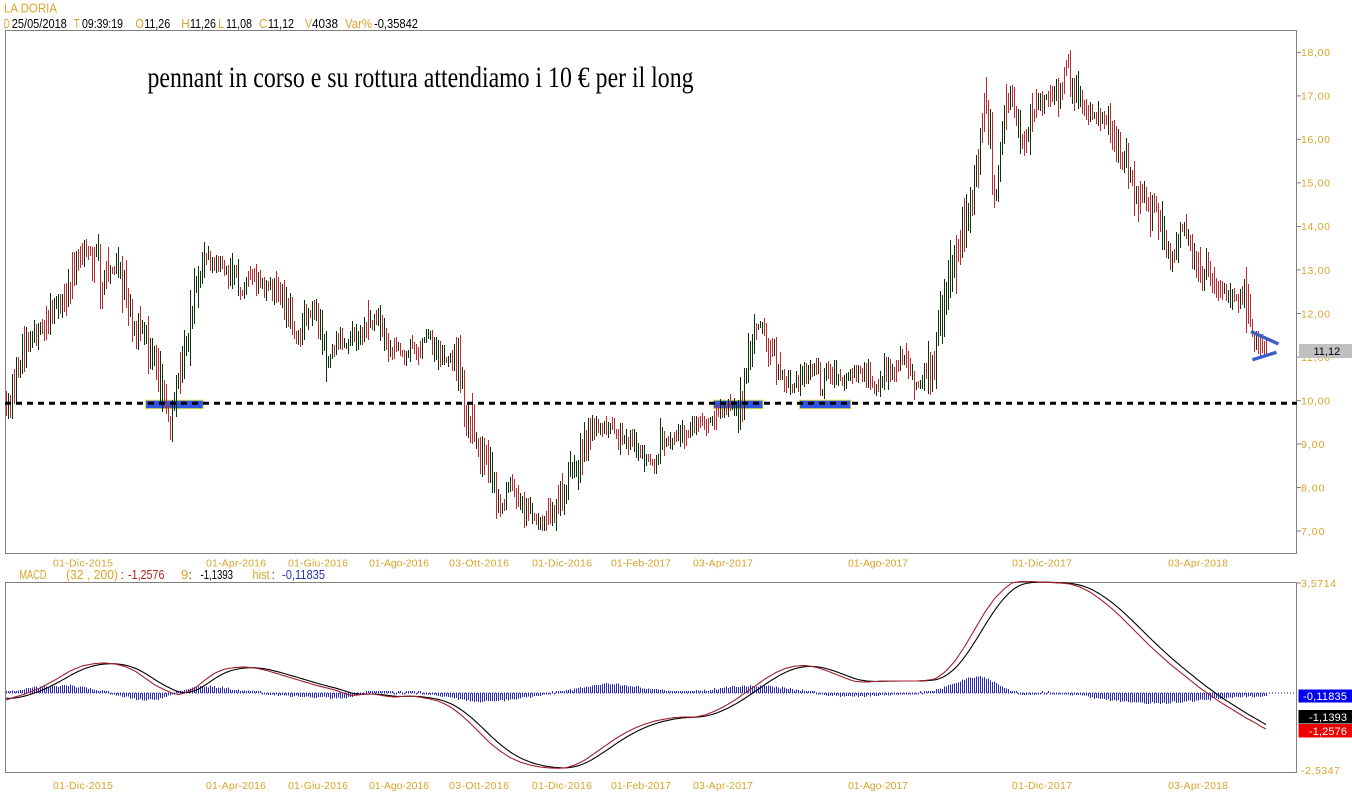 The width and height of the screenshot is (1352, 800). What do you see at coordinates (1318, 584) in the screenshot?
I see `svg-text: 3,5714` at bounding box center [1318, 584].